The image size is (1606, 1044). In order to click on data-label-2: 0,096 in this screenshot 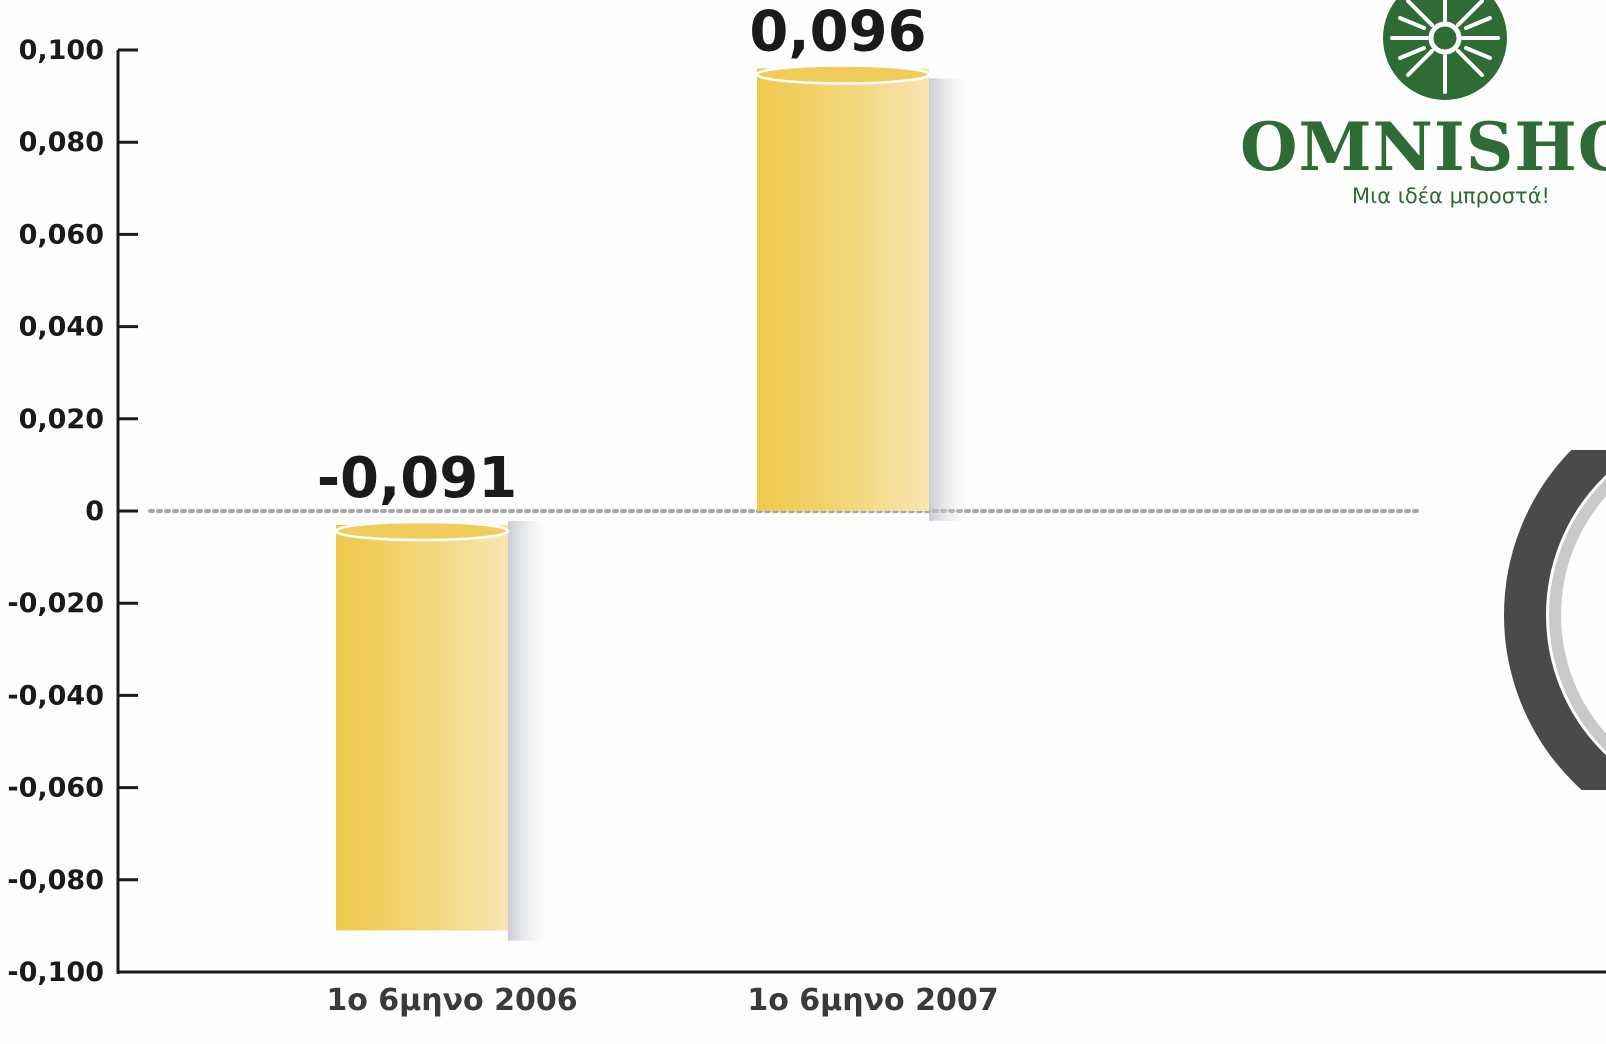, I will do `click(837, 32)`.